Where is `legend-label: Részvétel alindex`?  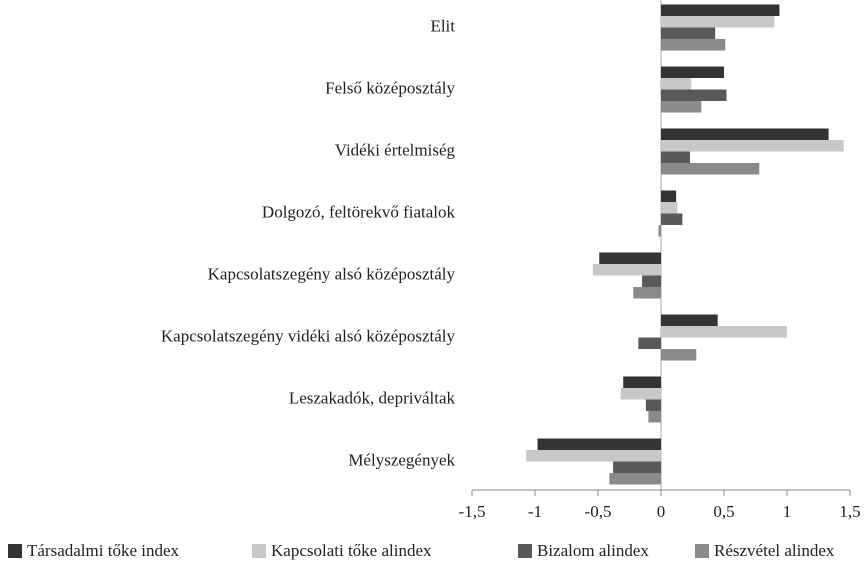 legend-label: Részvétel alindex is located at coordinates (774, 550).